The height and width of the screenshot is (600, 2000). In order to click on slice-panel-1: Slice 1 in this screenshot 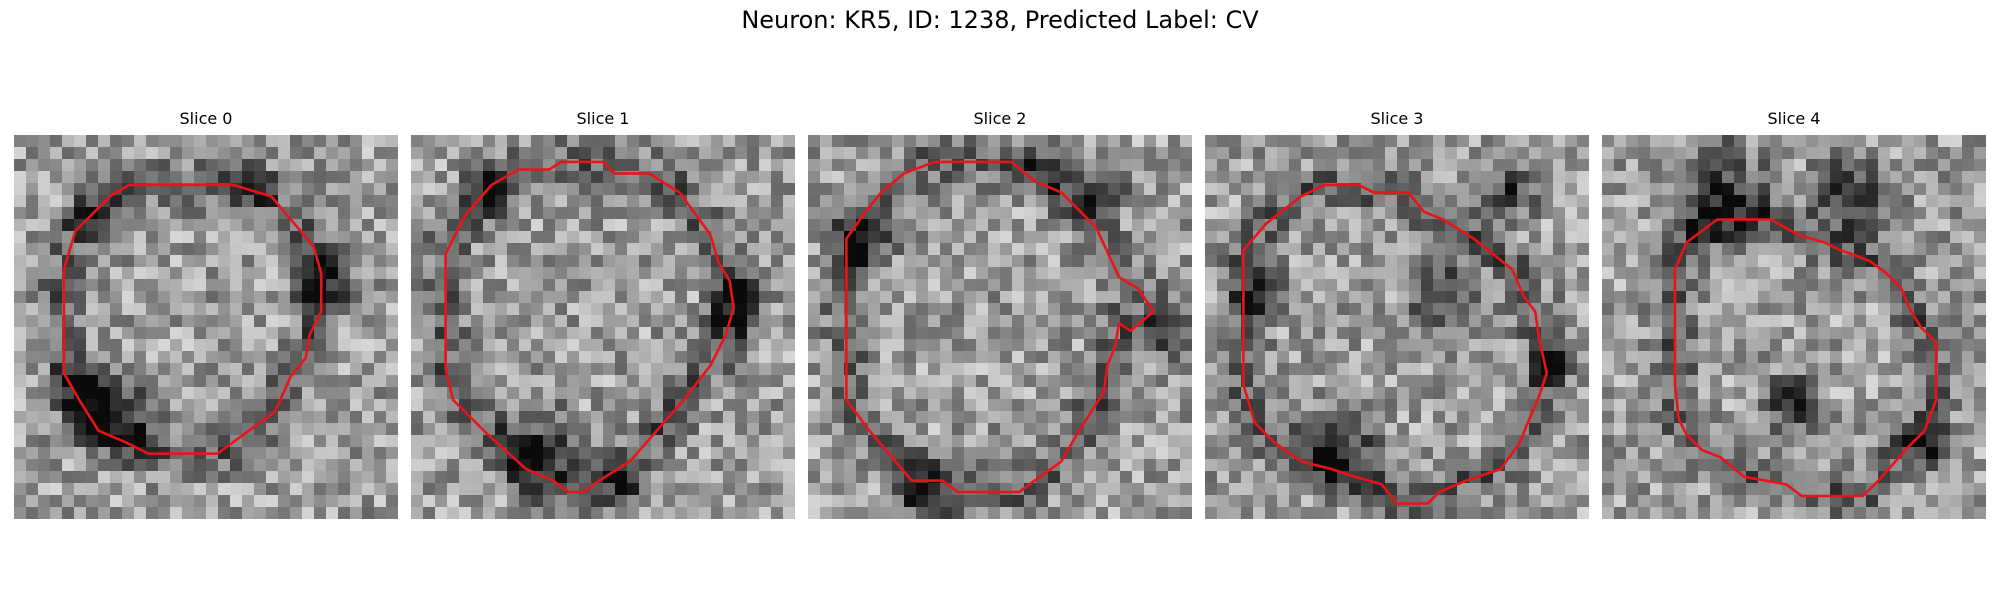, I will do `click(603, 313)`.